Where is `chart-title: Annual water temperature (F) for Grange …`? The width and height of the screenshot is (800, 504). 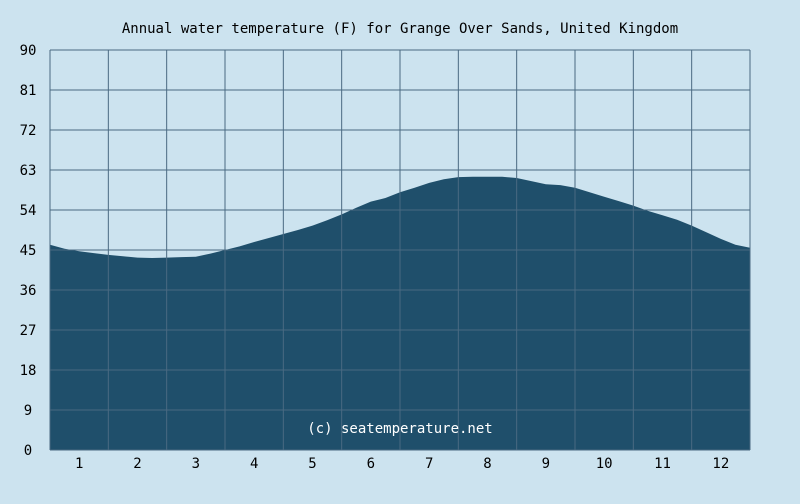 chart-title: Annual water temperature (F) for Grange … is located at coordinates (400, 29).